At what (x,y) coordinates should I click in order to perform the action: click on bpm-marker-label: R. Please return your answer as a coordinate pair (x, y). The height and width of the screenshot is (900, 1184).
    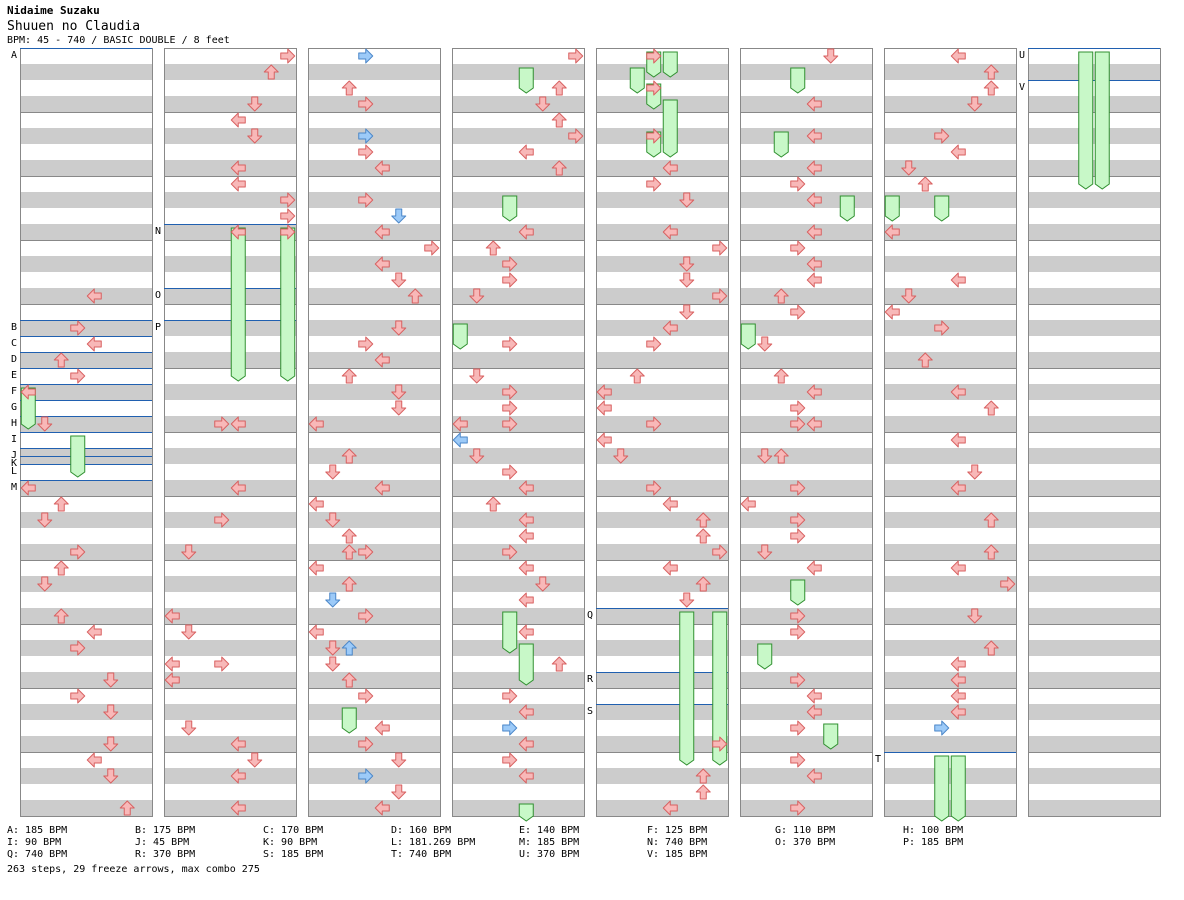
    Looking at the image, I should click on (590, 679).